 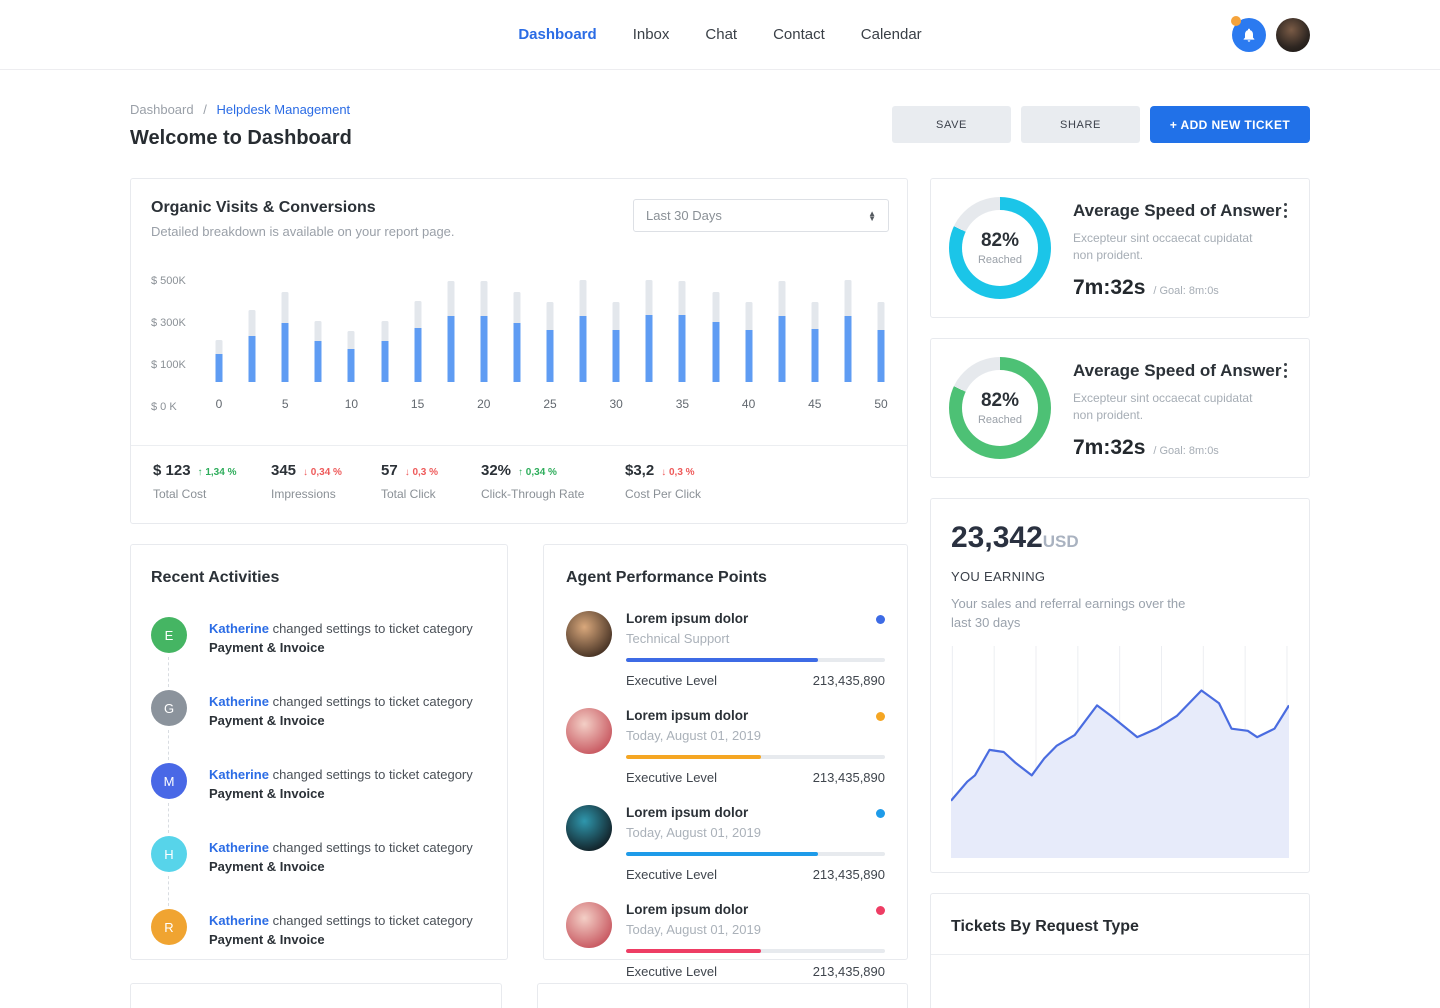 What do you see at coordinates (1120, 954) in the screenshot?
I see `divider` at bounding box center [1120, 954].